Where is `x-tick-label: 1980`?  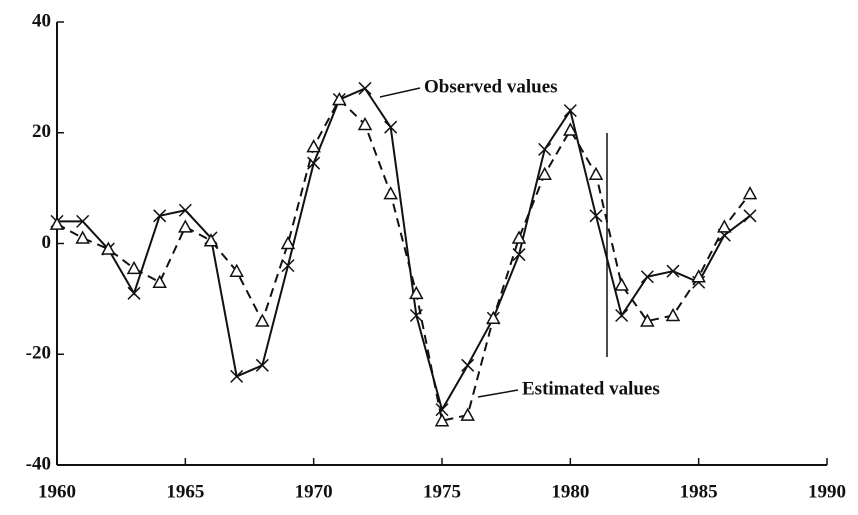 x-tick-label: 1980 is located at coordinates (570, 491).